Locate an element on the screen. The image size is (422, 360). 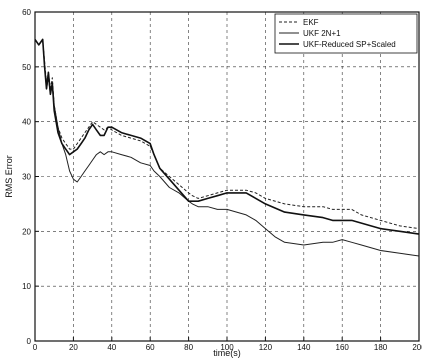
x-tick-label: 160 is located at coordinates (343, 347).